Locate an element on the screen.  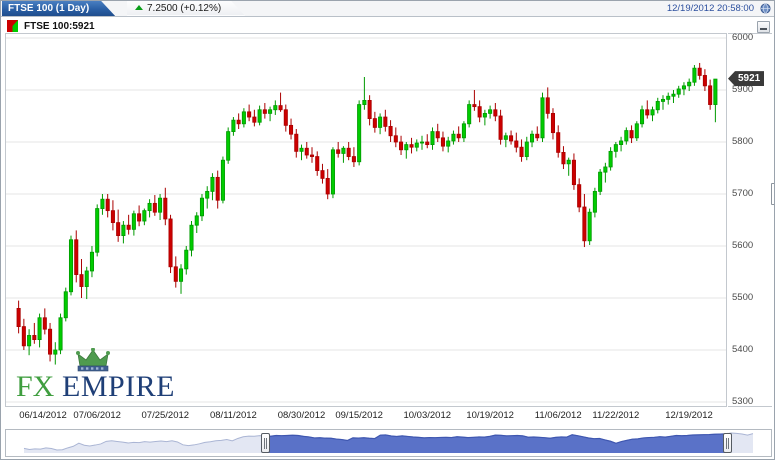
minimize-icon is located at coordinates (763, 29).